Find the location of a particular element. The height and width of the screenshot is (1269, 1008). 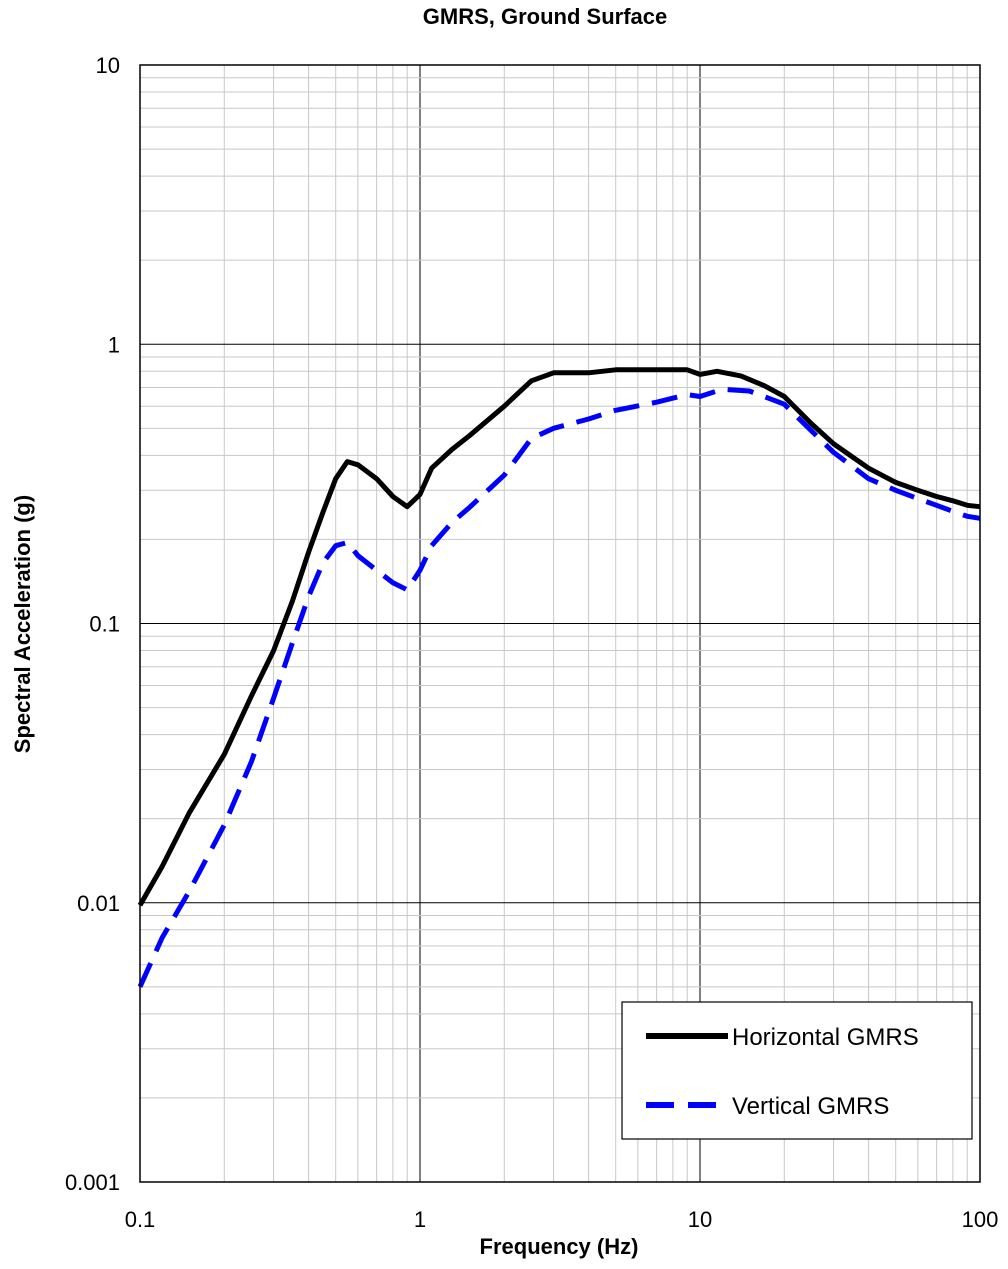

x-tick-label: 0.1 is located at coordinates (140, 1219).